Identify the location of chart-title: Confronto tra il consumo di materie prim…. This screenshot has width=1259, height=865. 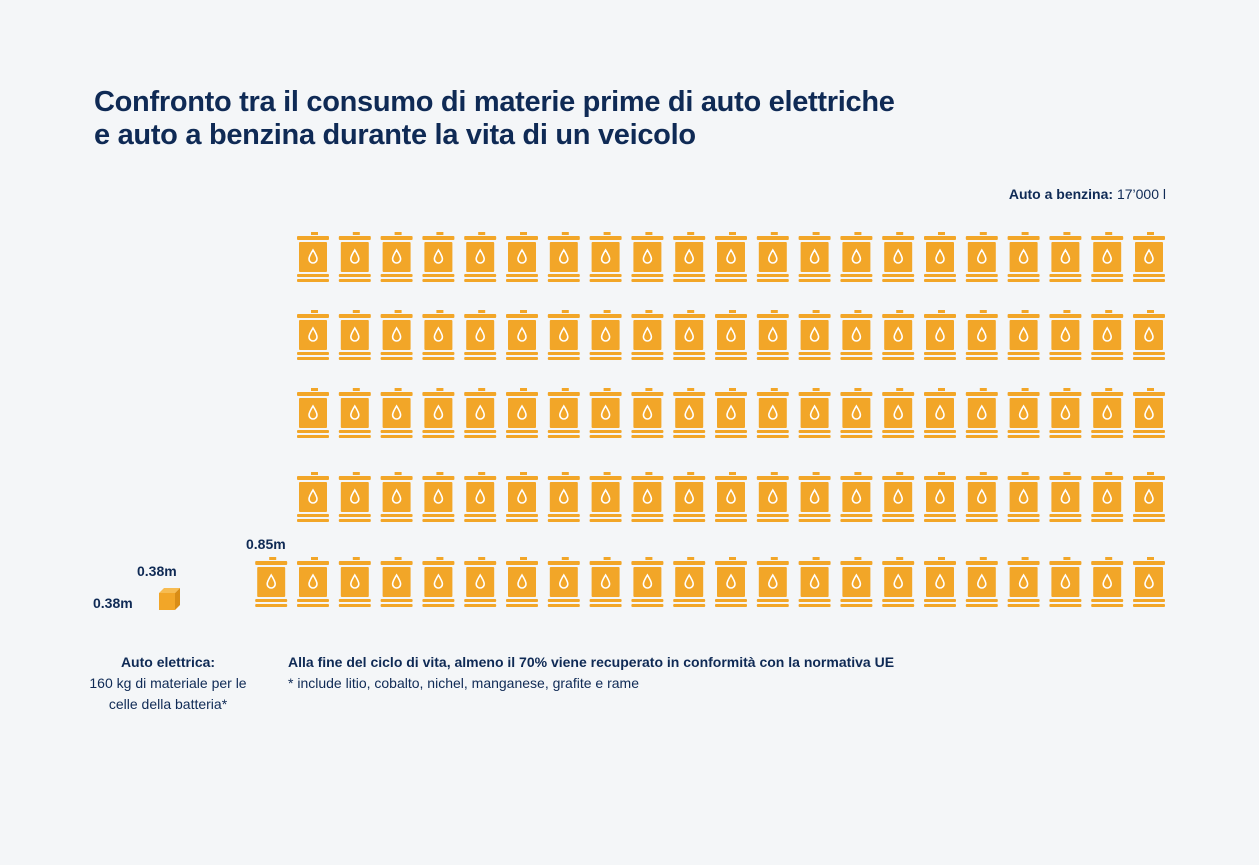
(494, 119).